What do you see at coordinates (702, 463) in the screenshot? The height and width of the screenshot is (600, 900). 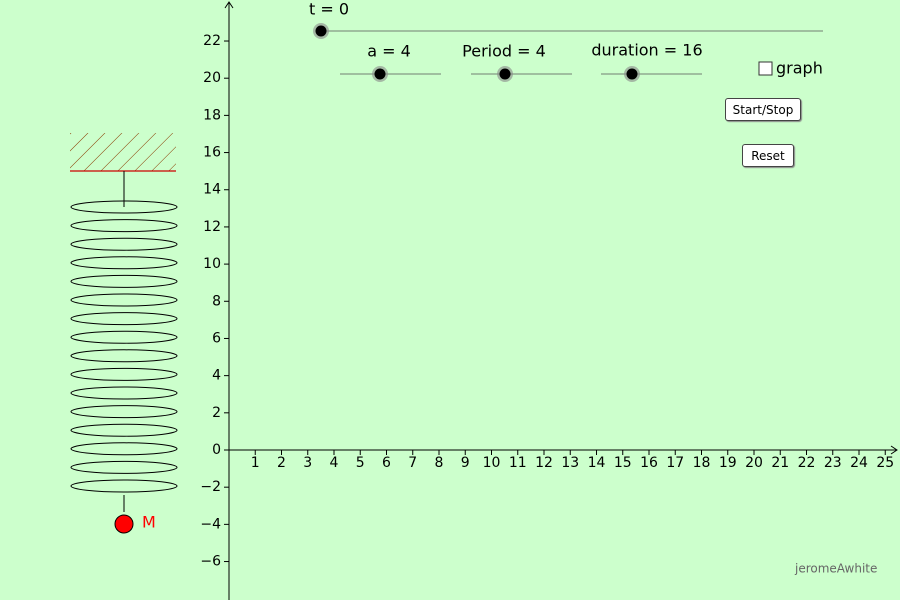 I see `x-tick-label: 18` at bounding box center [702, 463].